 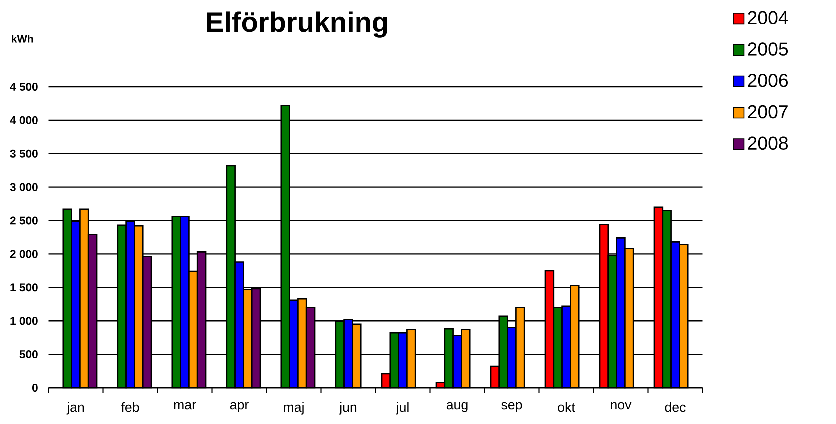 I want to click on legend-label: 2006, so click(x=768, y=81).